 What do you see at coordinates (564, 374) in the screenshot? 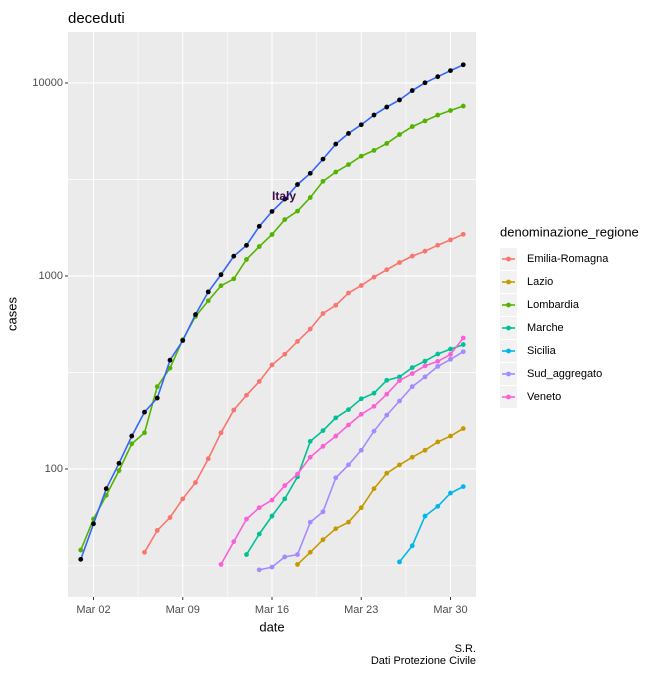
I see `legend-label: Sud_aggregato` at bounding box center [564, 374].